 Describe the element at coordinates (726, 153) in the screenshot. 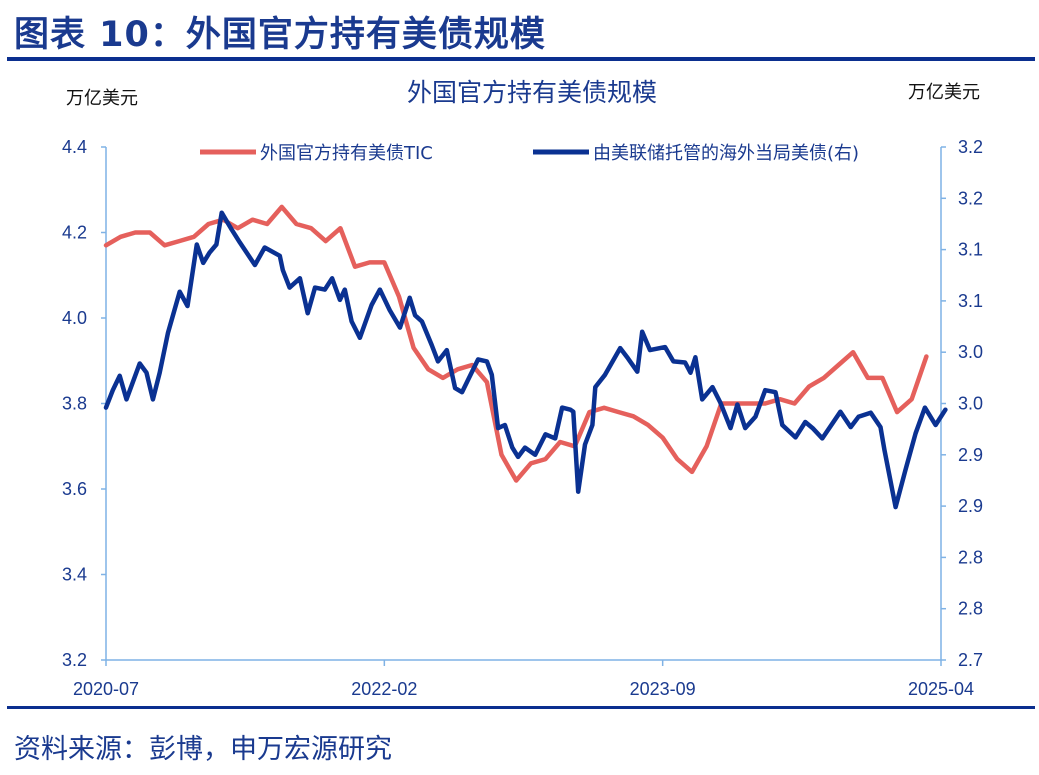

I see `legend-label-fed-custody: 由美联储托管的海外当局美债(右)` at that location.